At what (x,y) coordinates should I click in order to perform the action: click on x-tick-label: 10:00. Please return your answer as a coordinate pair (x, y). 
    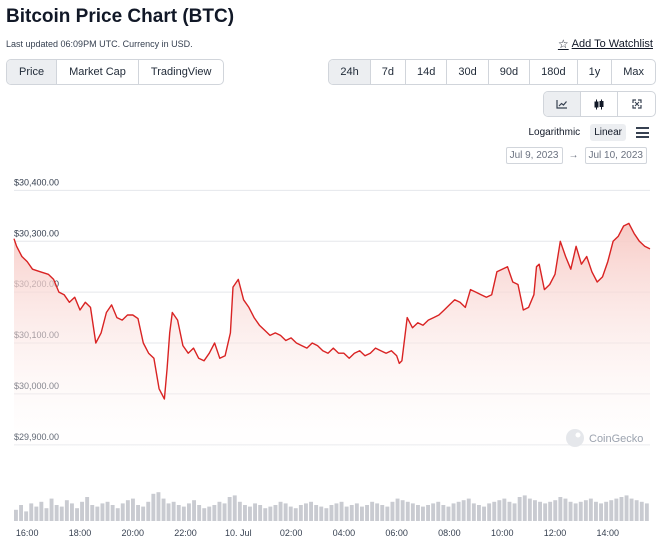
    Looking at the image, I should click on (502, 533).